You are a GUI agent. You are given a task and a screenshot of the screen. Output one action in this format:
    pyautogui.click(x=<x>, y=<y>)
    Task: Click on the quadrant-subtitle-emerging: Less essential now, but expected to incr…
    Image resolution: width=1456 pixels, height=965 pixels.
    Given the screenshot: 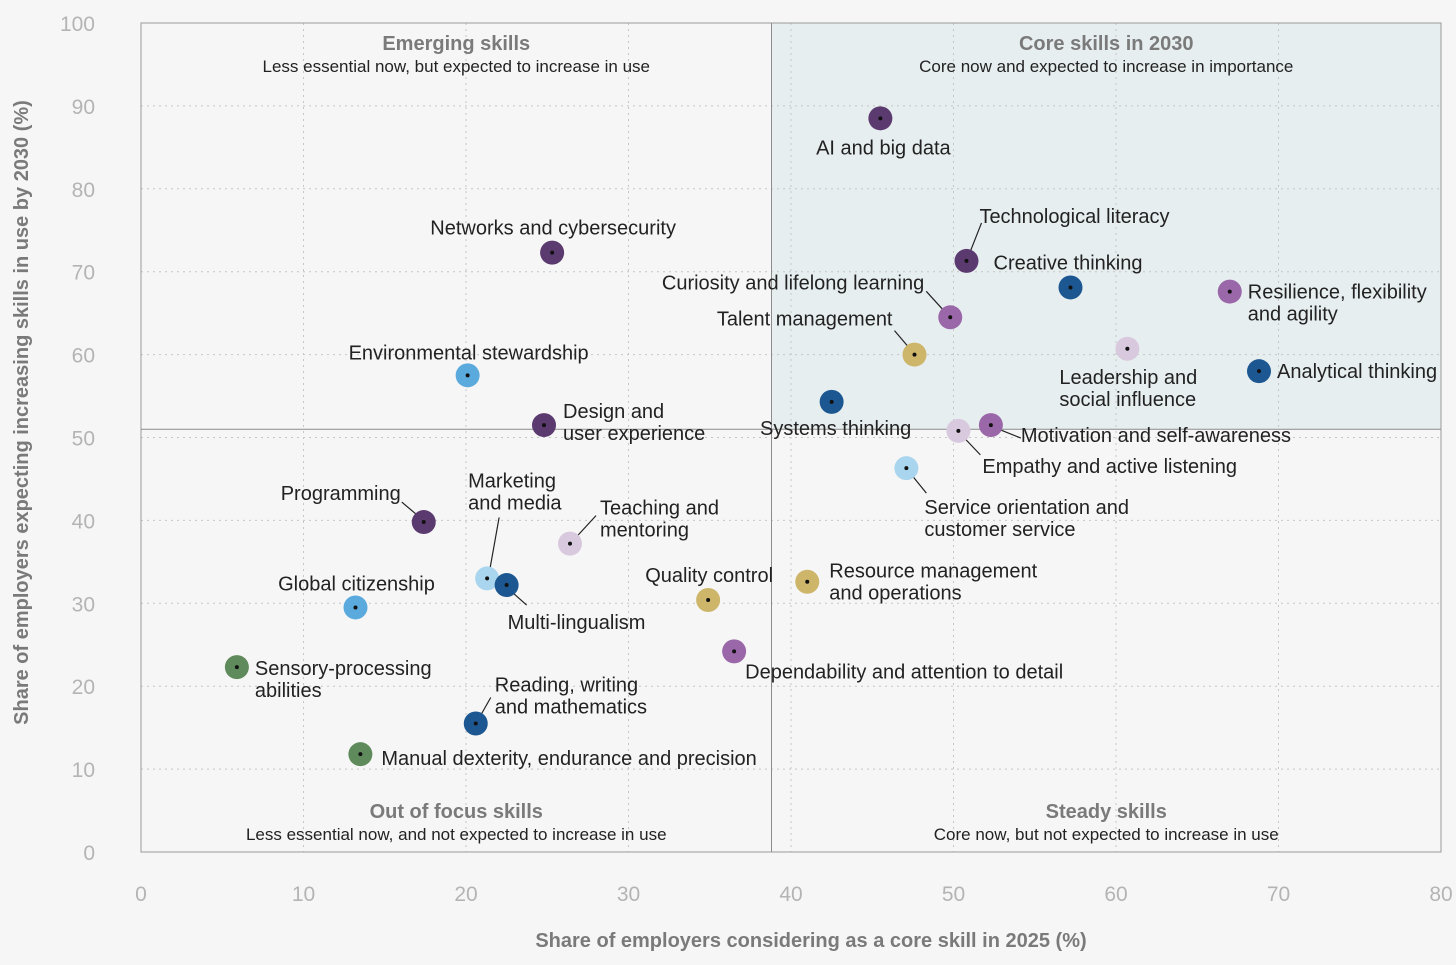 What is the action you would take?
    pyautogui.click(x=456, y=66)
    